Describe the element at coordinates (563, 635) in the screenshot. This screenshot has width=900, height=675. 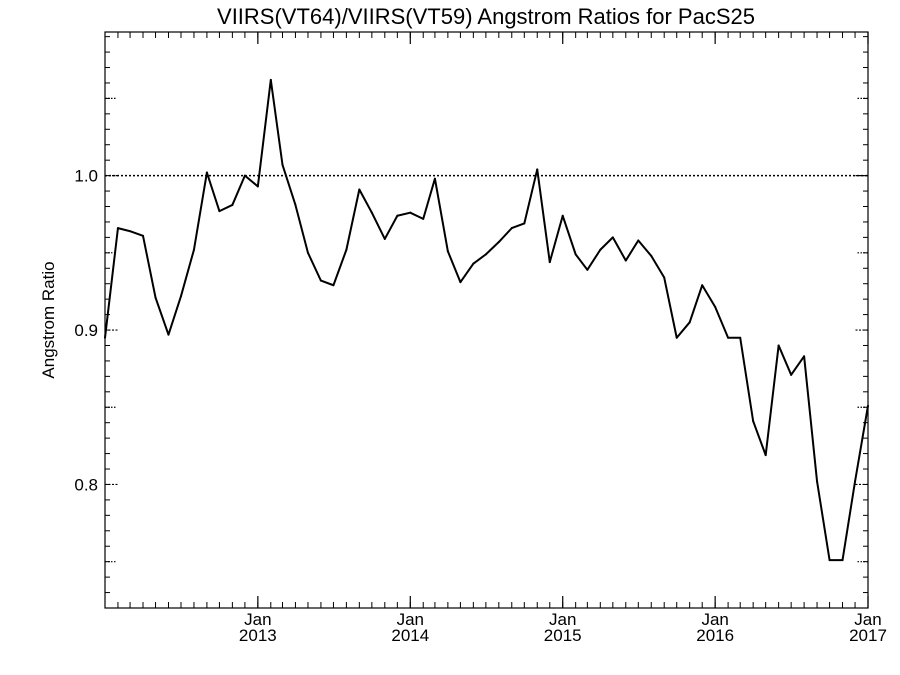
I see `x-tick-label-year: 2015` at that location.